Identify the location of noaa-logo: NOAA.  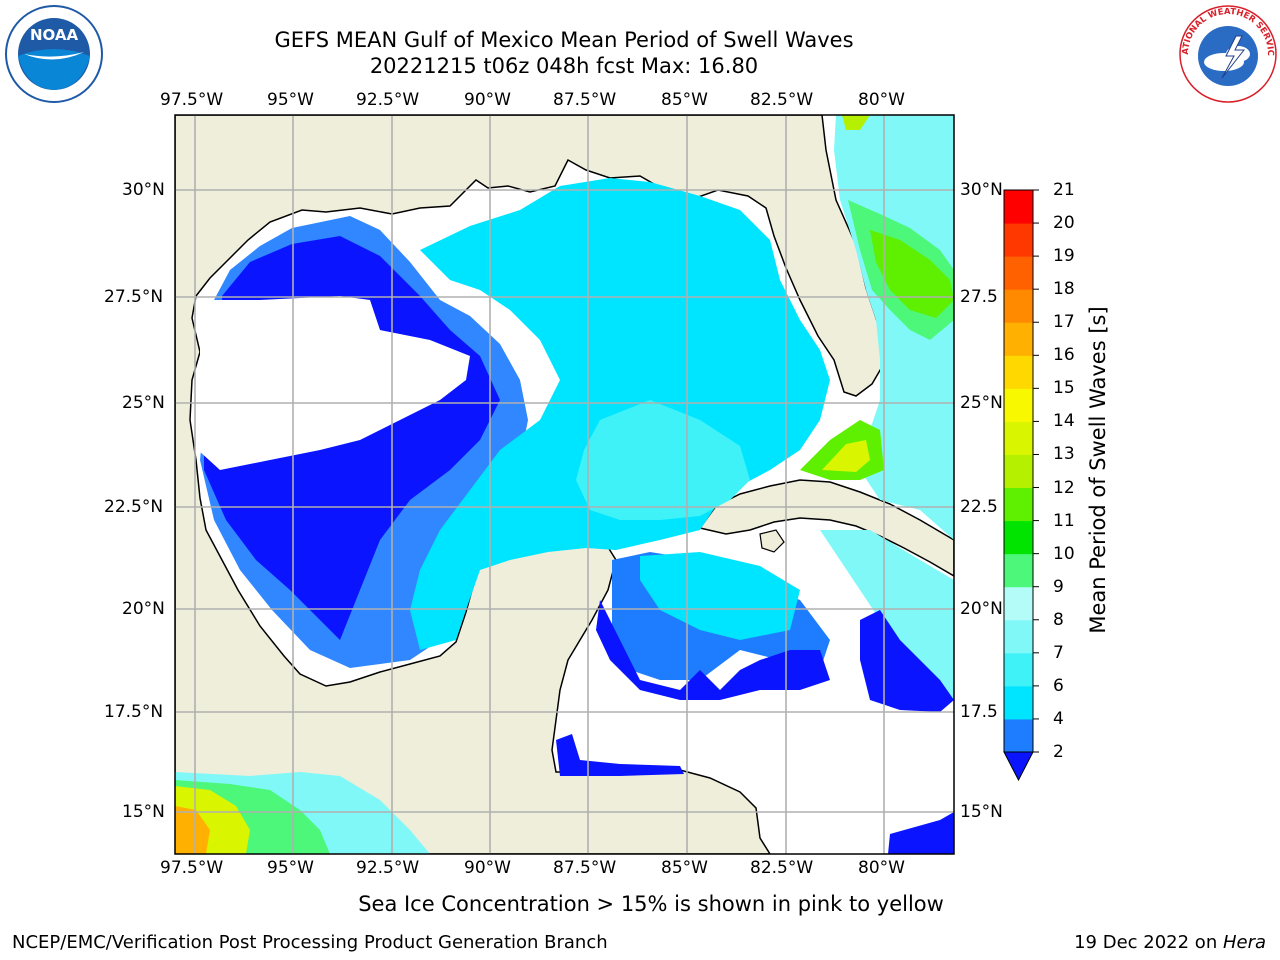
(54, 54).